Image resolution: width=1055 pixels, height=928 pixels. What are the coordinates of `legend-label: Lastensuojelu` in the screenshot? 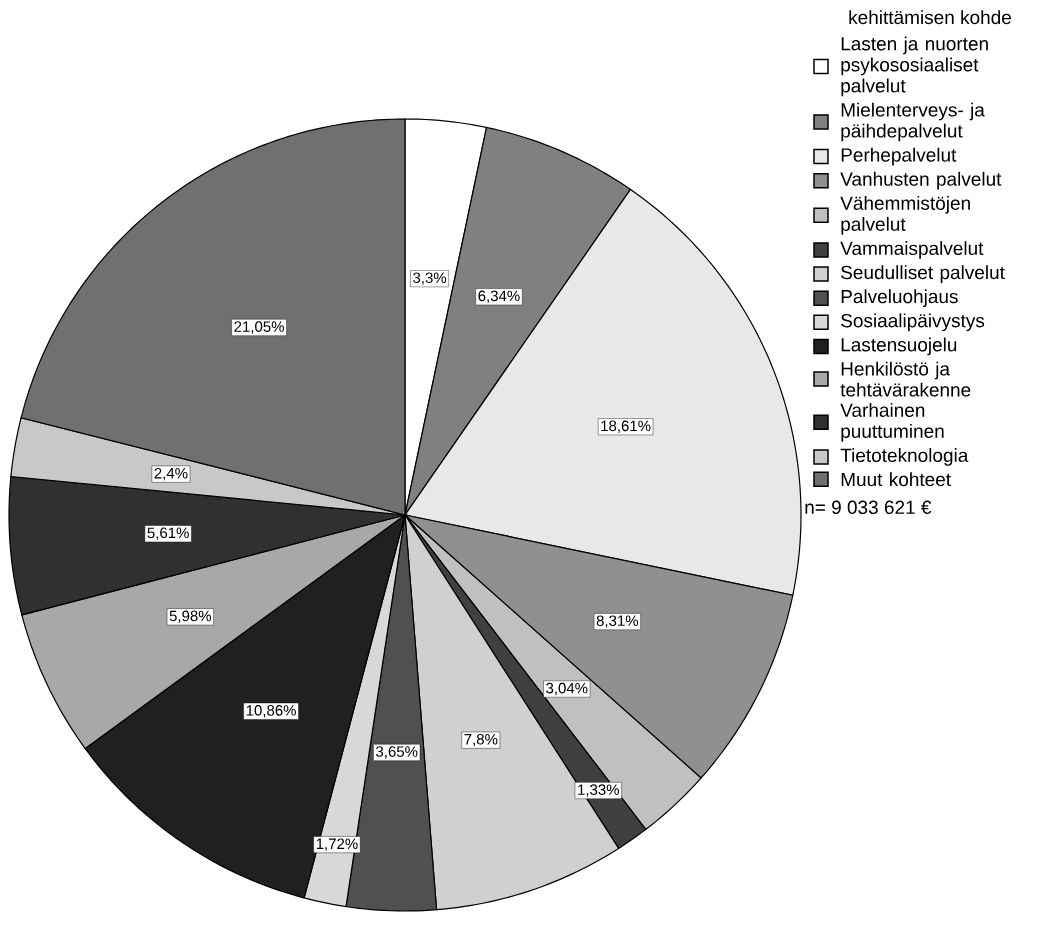 It's located at (899, 346).